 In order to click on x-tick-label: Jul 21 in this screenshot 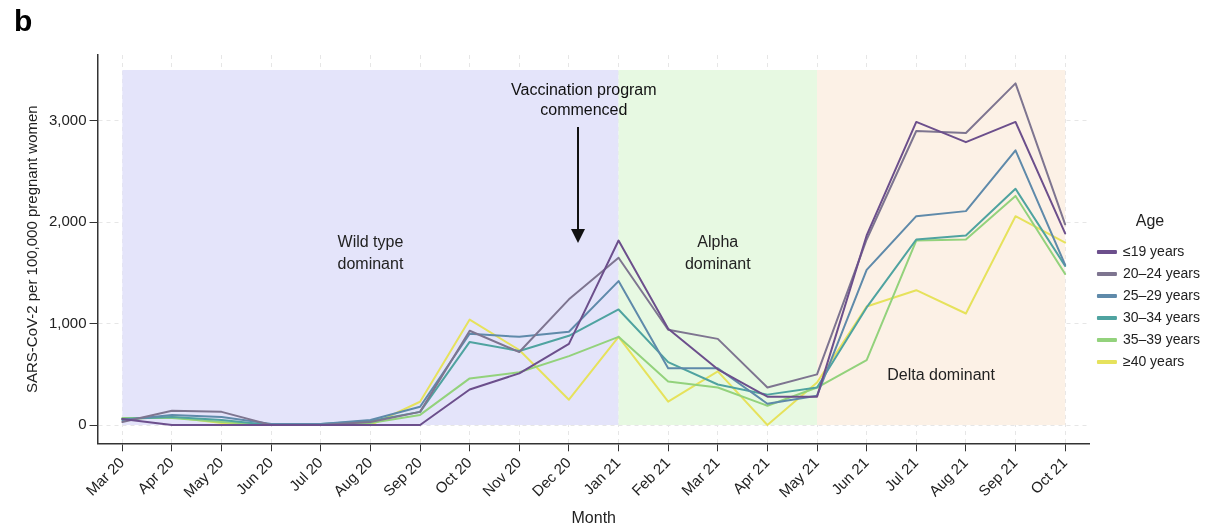, I will do `click(901, 474)`.